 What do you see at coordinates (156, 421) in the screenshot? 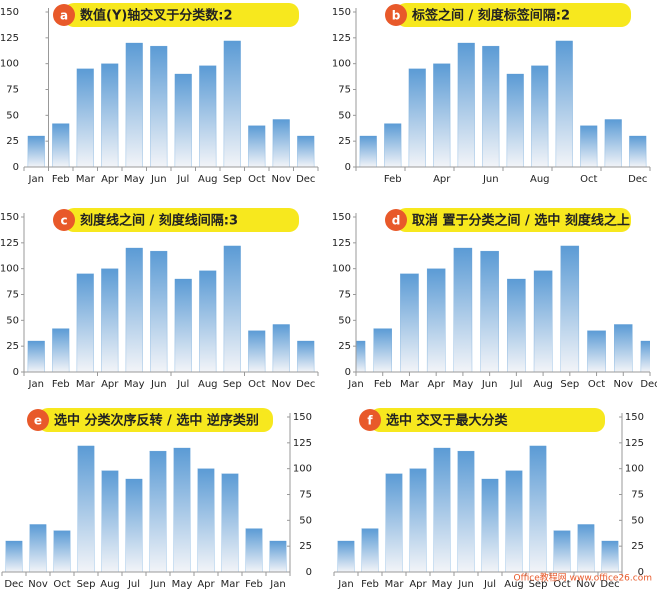
I see `chart-title: 选中 分类次序反转 / 选中 逆序类别` at bounding box center [156, 421].